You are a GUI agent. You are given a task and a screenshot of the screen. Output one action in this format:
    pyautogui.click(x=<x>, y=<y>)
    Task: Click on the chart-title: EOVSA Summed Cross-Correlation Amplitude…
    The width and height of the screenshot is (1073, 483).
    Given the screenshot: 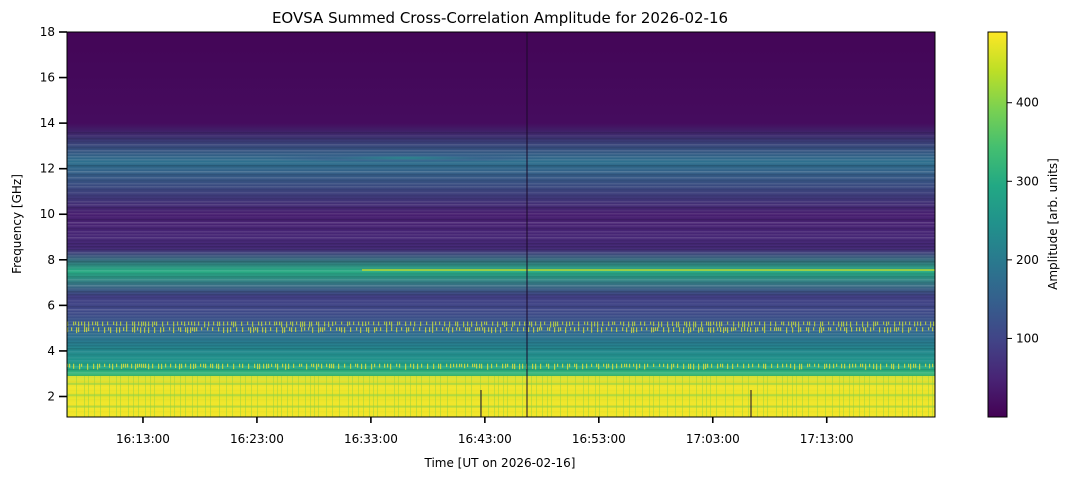 What is the action you would take?
    pyautogui.click(x=500, y=18)
    